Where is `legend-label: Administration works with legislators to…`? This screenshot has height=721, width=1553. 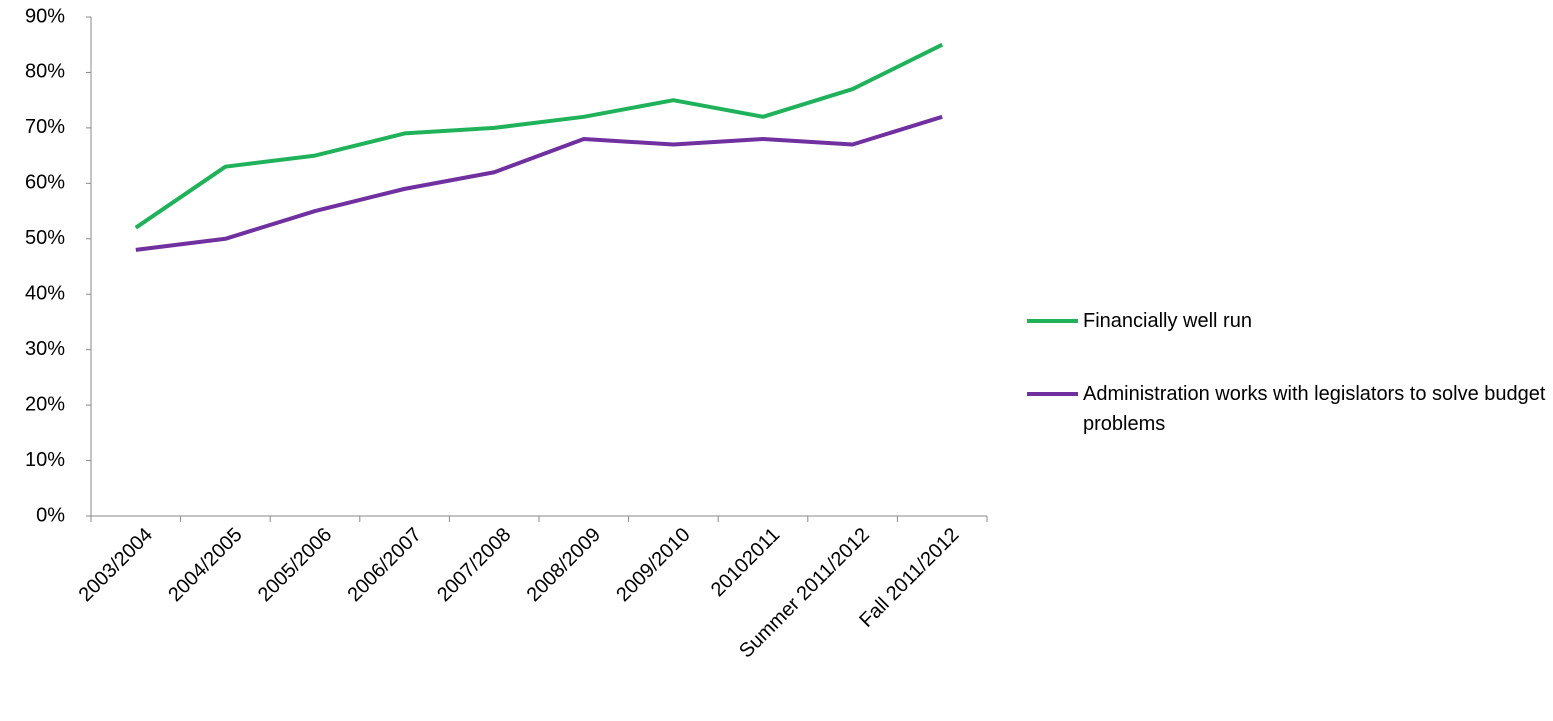
legend-label: Administration works with legislators to… is located at coordinates (1314, 409).